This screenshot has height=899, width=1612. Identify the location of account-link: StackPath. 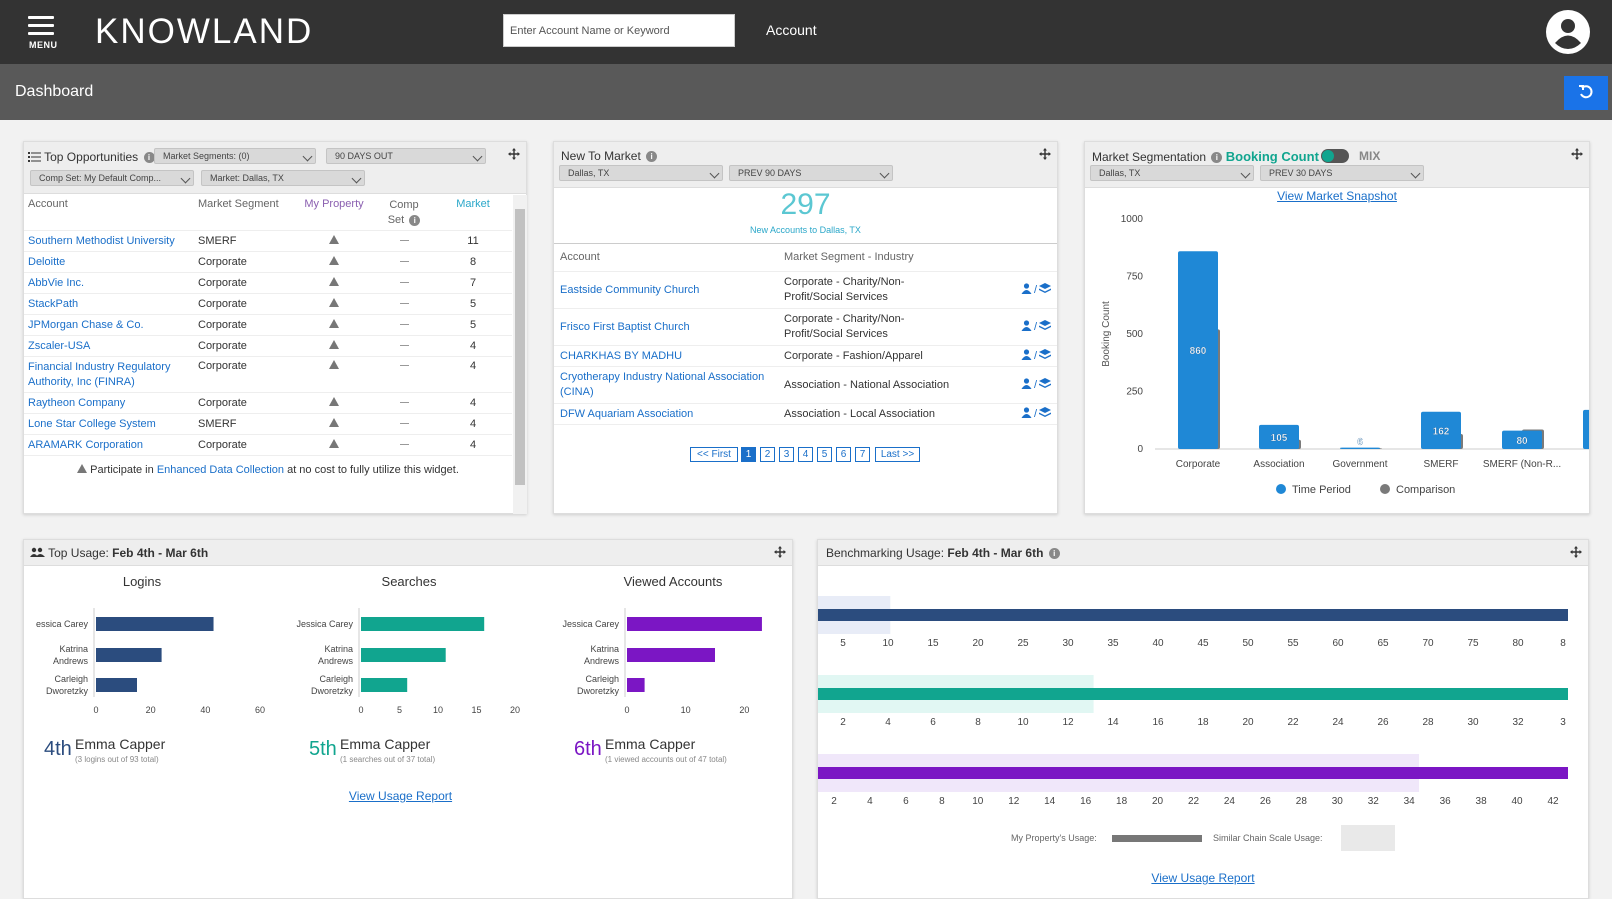
(53, 303).